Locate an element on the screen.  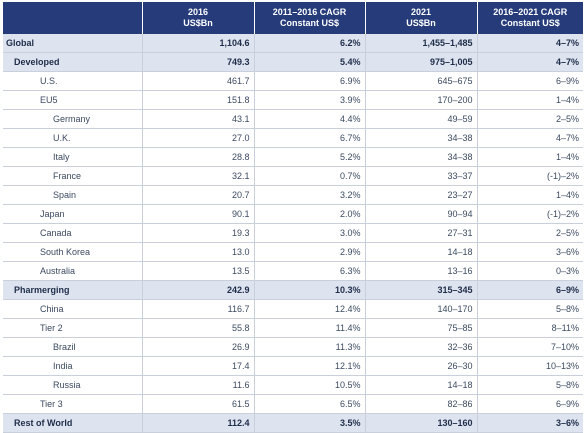
cell-cagr-2011-2016: 3.2% is located at coordinates (310, 195).